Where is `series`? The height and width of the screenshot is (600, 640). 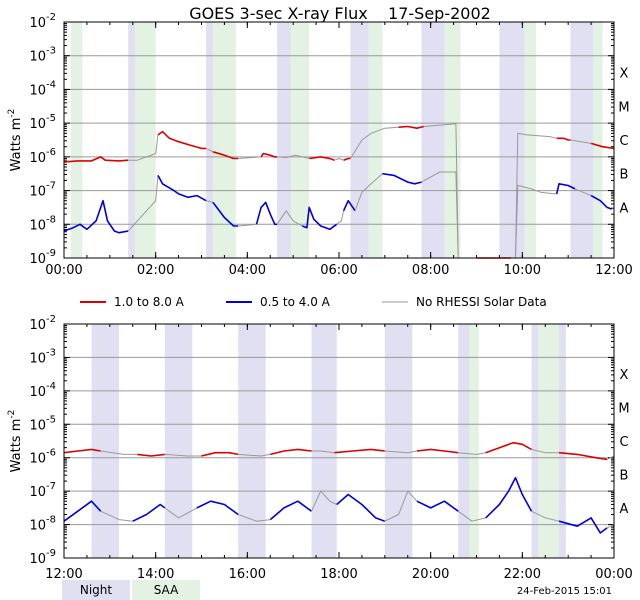
series is located at coordinates (339, 487).